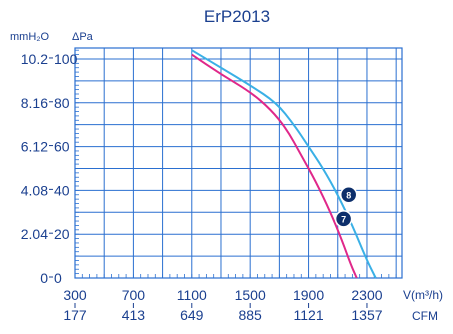  Describe the element at coordinates (237, 16) in the screenshot. I see `chart-title: ErP2013` at that location.